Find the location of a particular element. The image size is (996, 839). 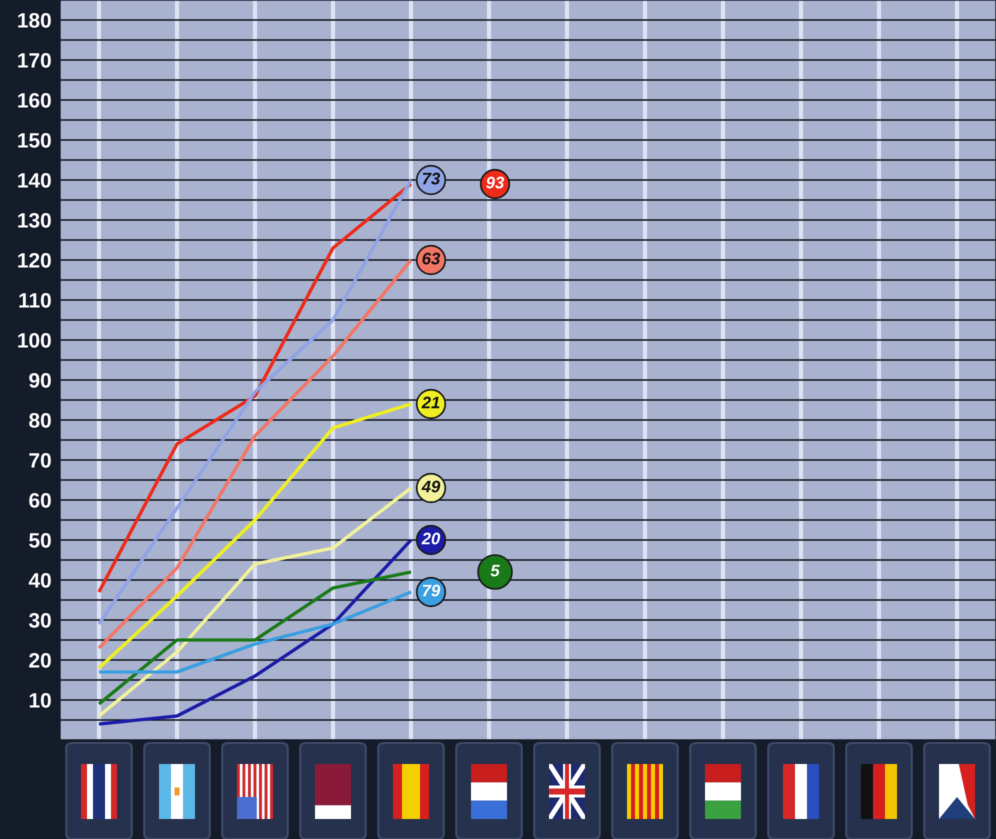

text: 5 is located at coordinates (495, 570).